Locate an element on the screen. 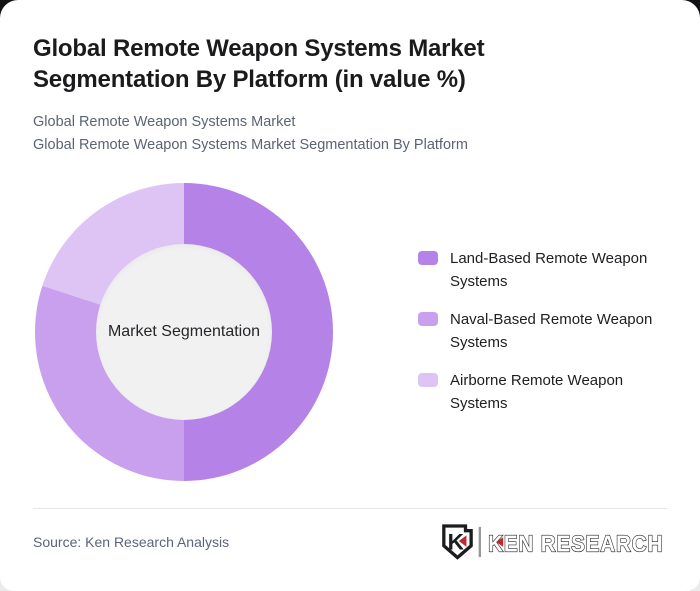 This screenshot has width=700, height=591. donut-center: Market Segmentation is located at coordinates (184, 332).